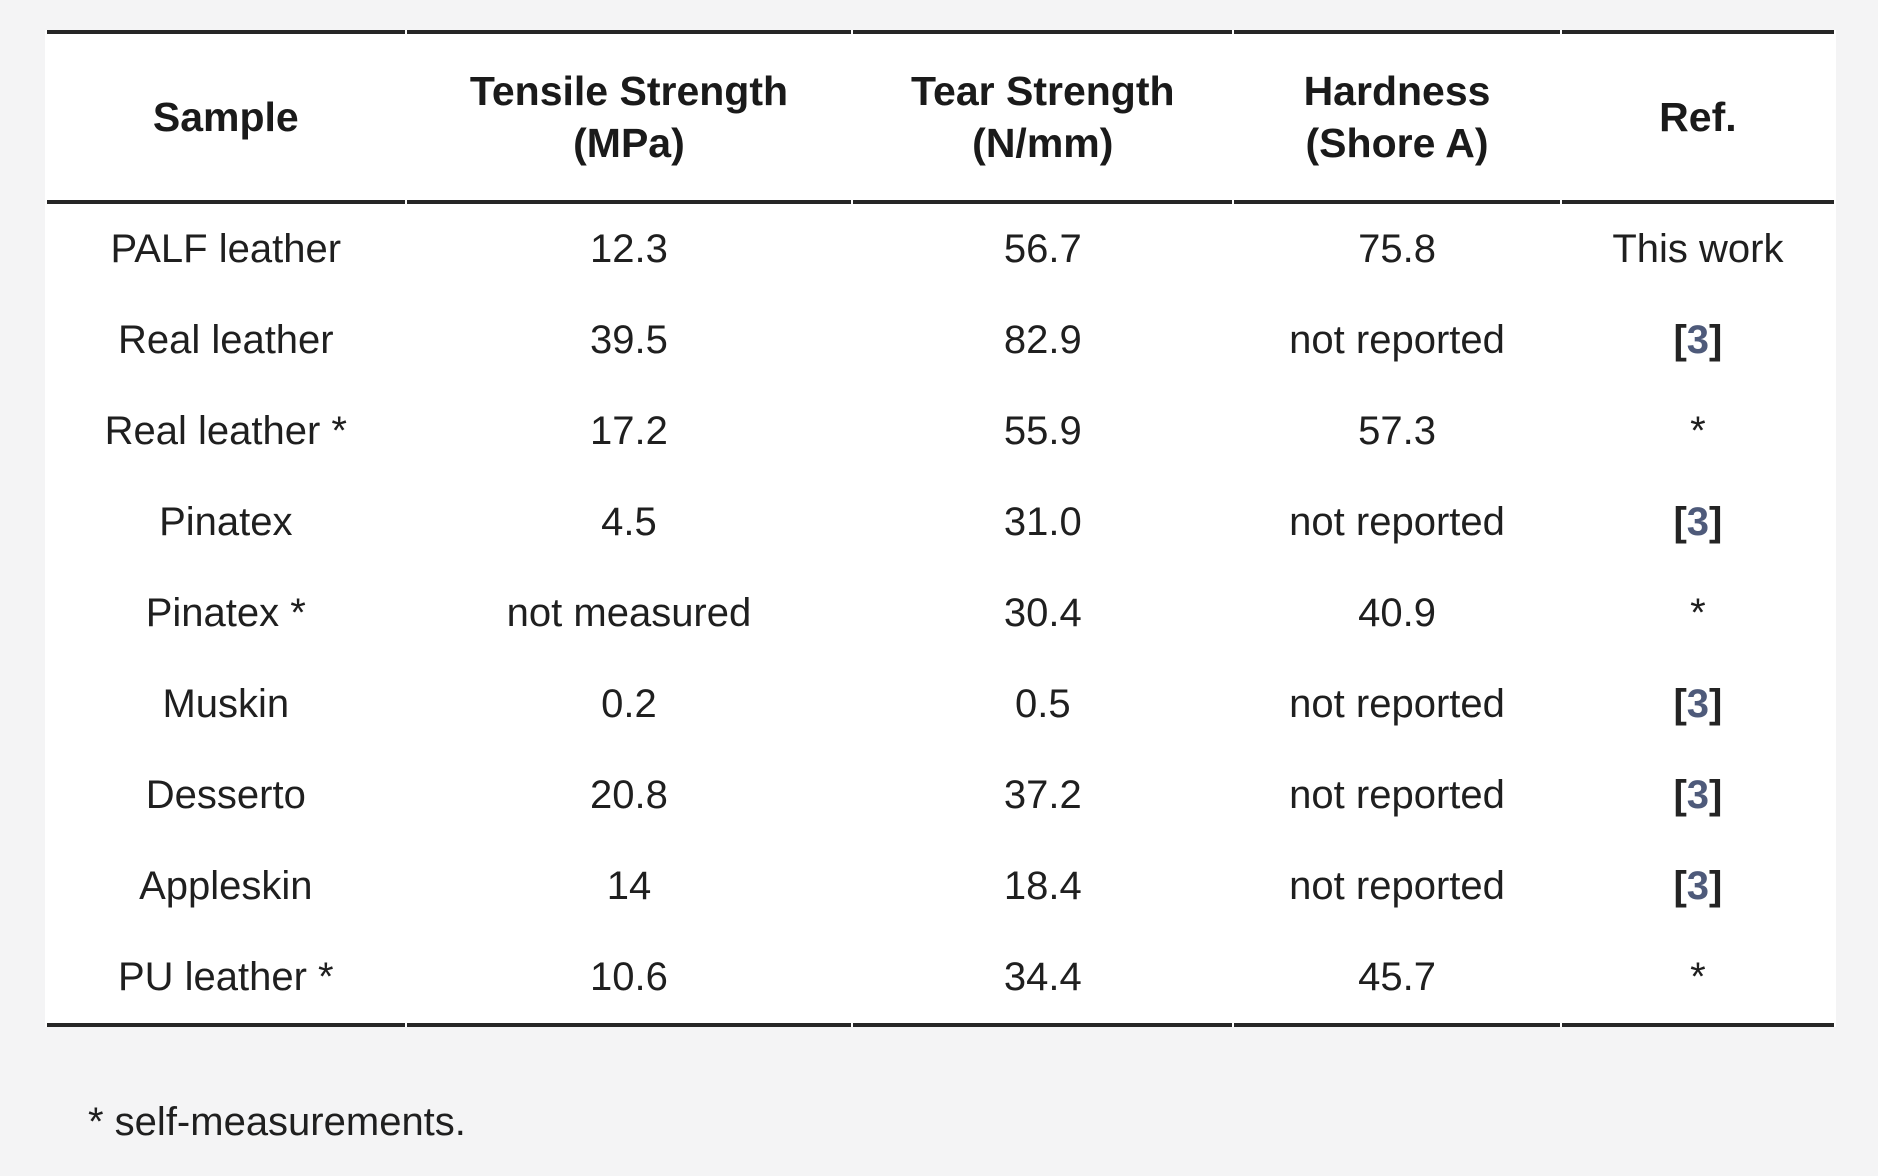  Describe the element at coordinates (1043, 117) in the screenshot. I see `column-header-tear-strength: Tear Strength (N/mm)` at that location.